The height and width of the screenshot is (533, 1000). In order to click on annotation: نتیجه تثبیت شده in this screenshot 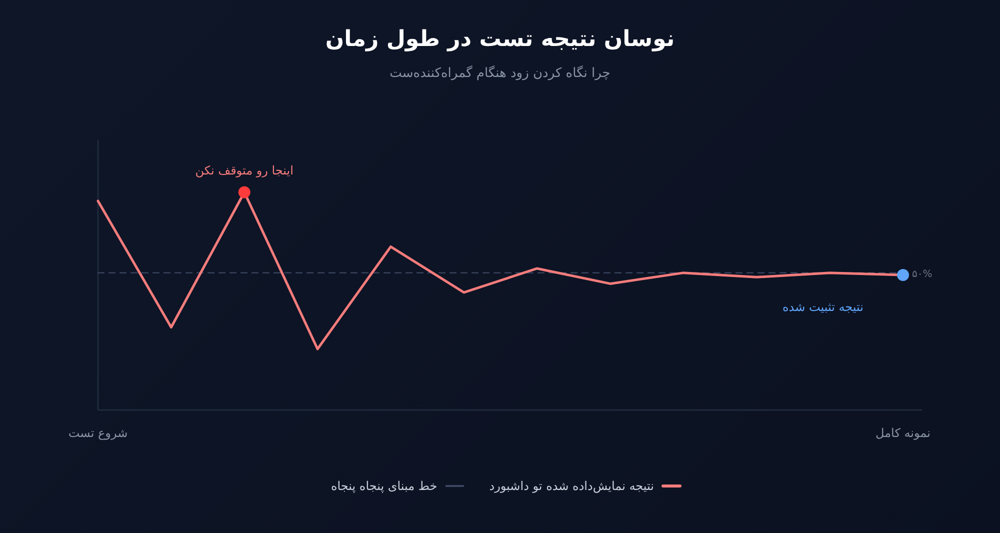, I will do `click(823, 307)`.